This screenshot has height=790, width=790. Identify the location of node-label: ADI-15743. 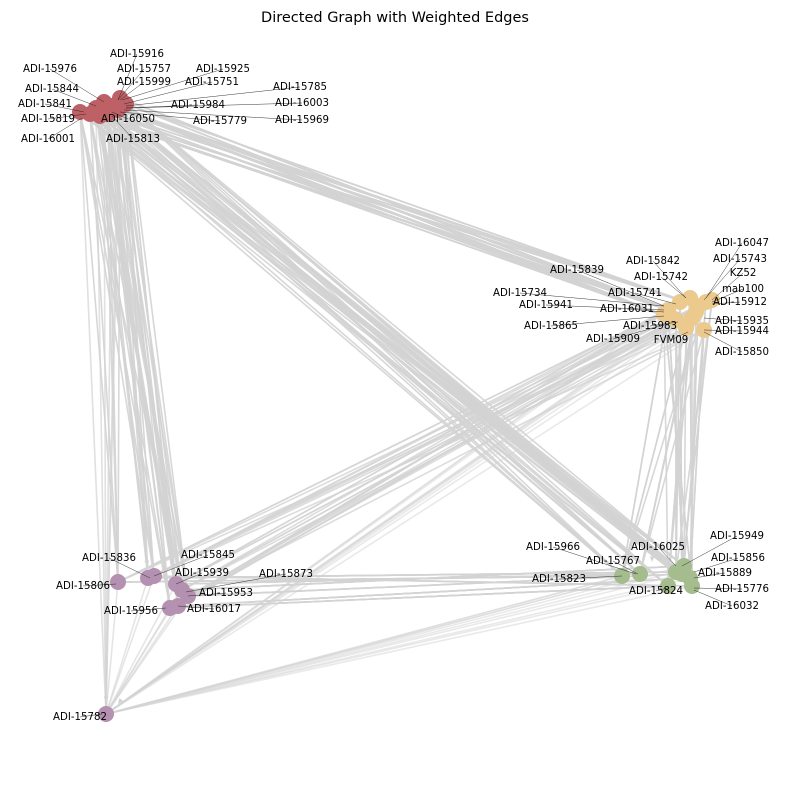
(740, 259).